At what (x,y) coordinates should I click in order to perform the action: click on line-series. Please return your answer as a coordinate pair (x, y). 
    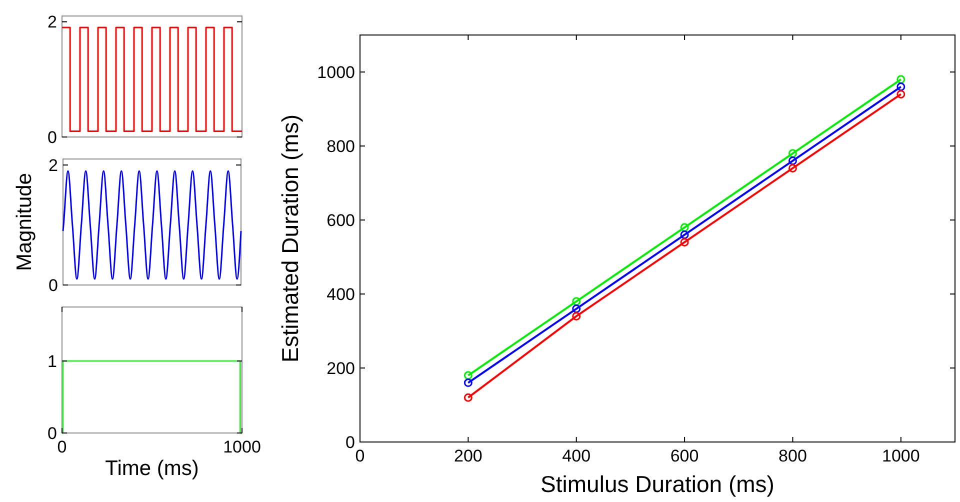
    Looking at the image, I should click on (152, 225).